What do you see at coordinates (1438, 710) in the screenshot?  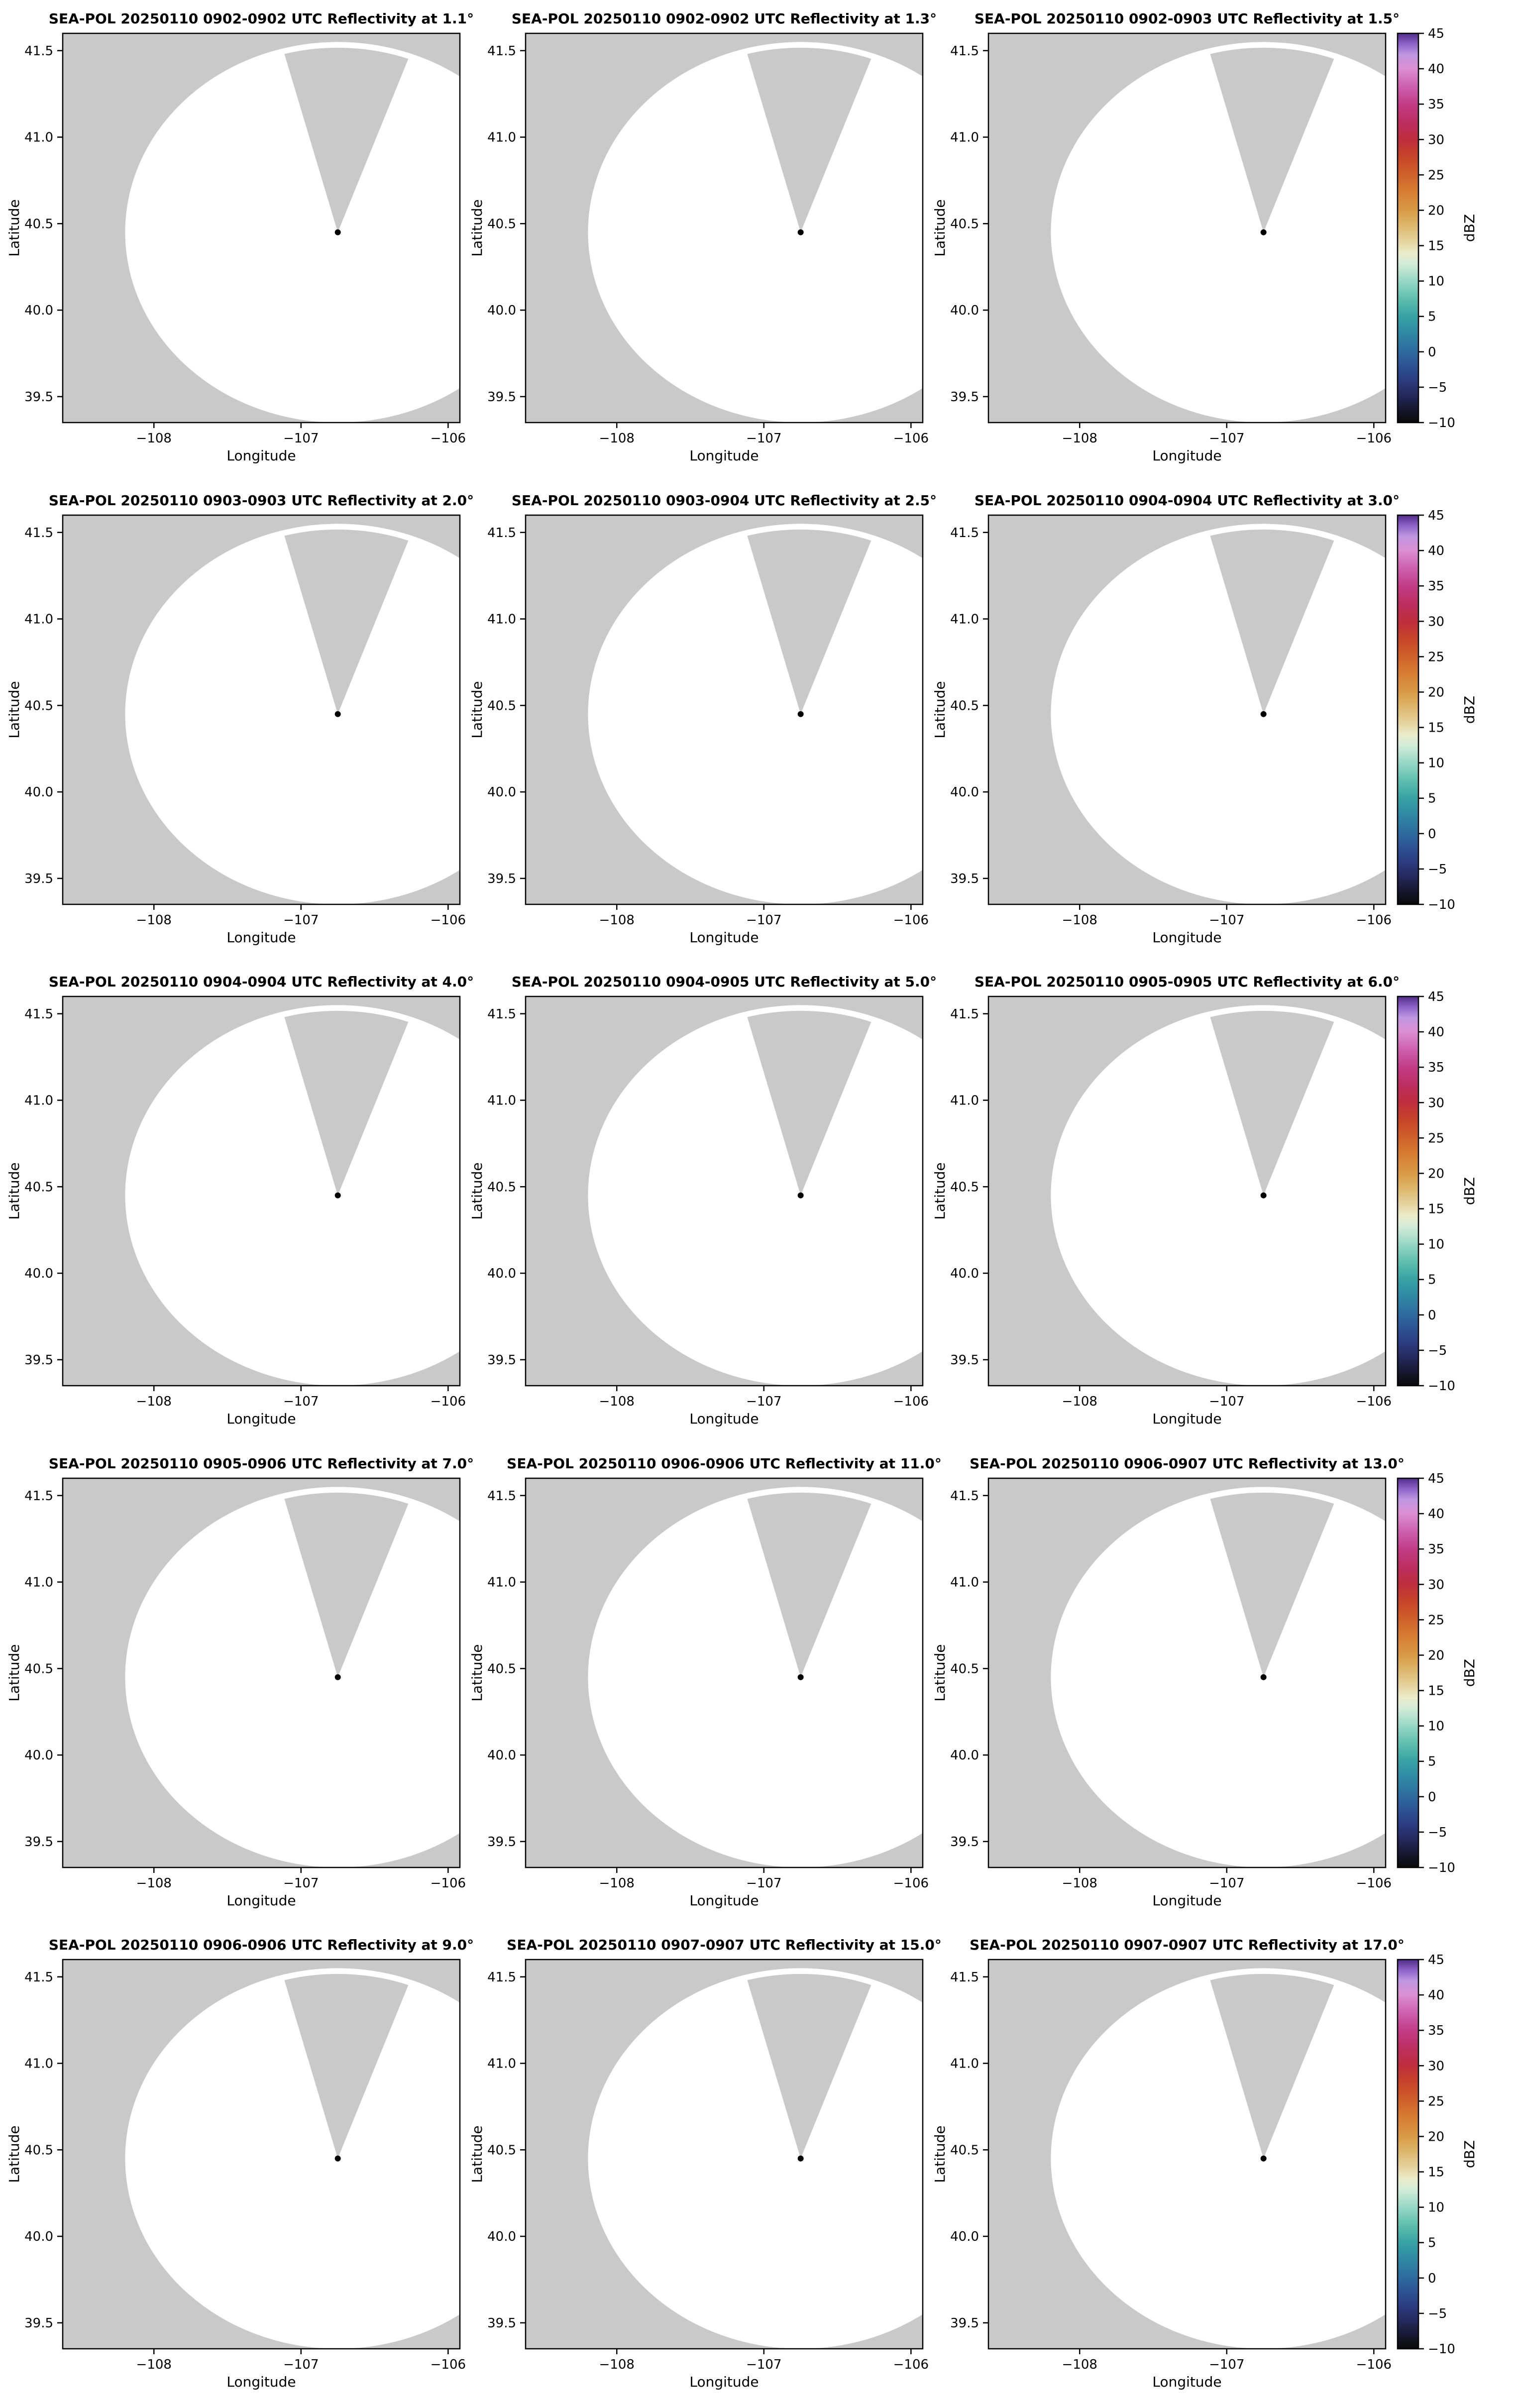 I see `colorbar-row-2: −10 −5 0 5 10 15 20 25 30 35 40 45 dBZ` at bounding box center [1438, 710].